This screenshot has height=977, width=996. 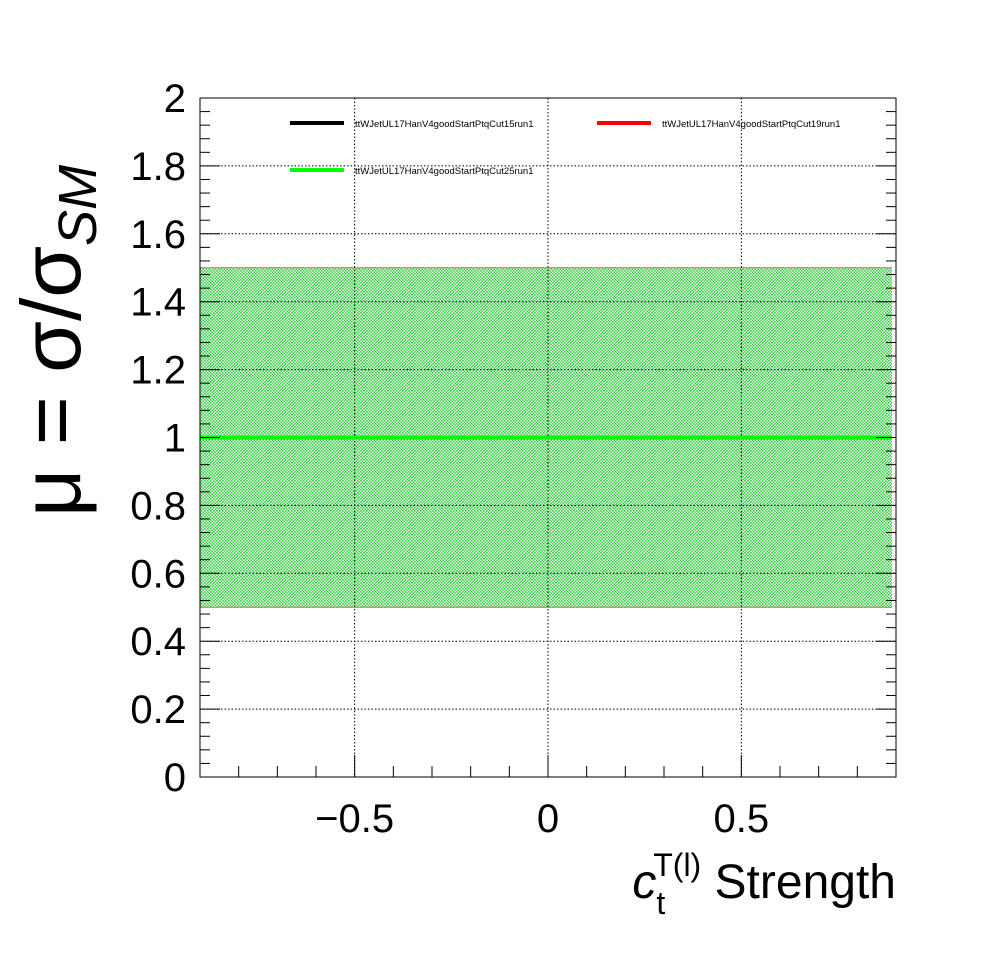 I want to click on y-tick-label-10: 2, so click(x=175, y=99).